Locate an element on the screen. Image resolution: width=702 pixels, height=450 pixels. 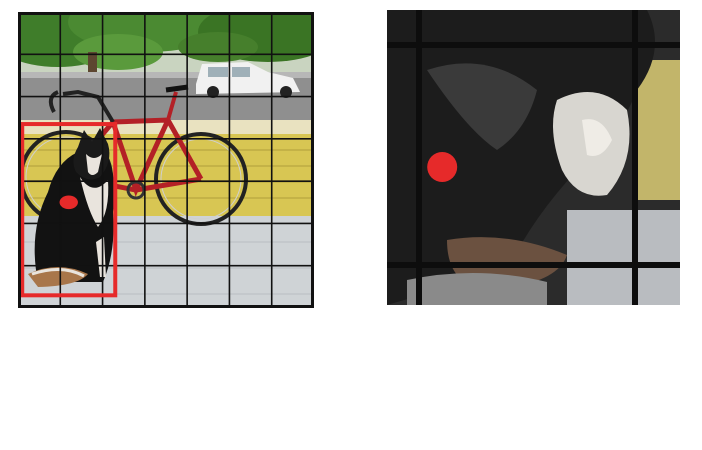
dog is located at coordinates (71, 207).